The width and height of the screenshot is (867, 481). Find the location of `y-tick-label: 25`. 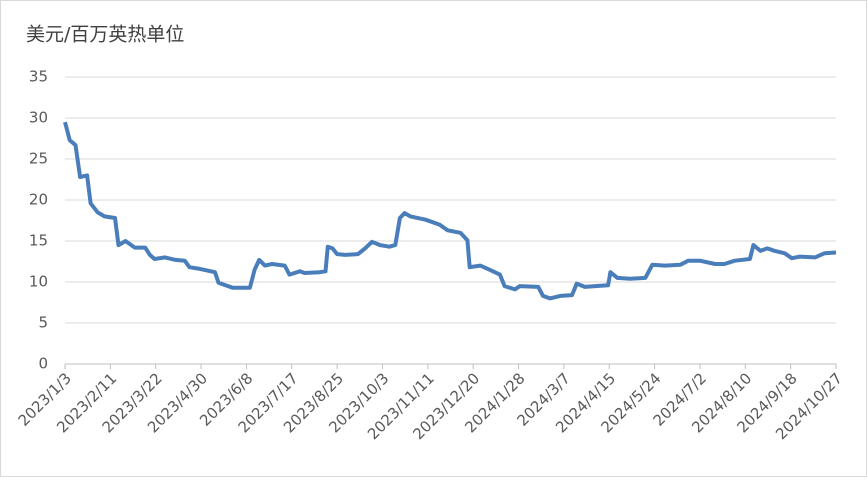

y-tick-label: 25 is located at coordinates (38, 159).